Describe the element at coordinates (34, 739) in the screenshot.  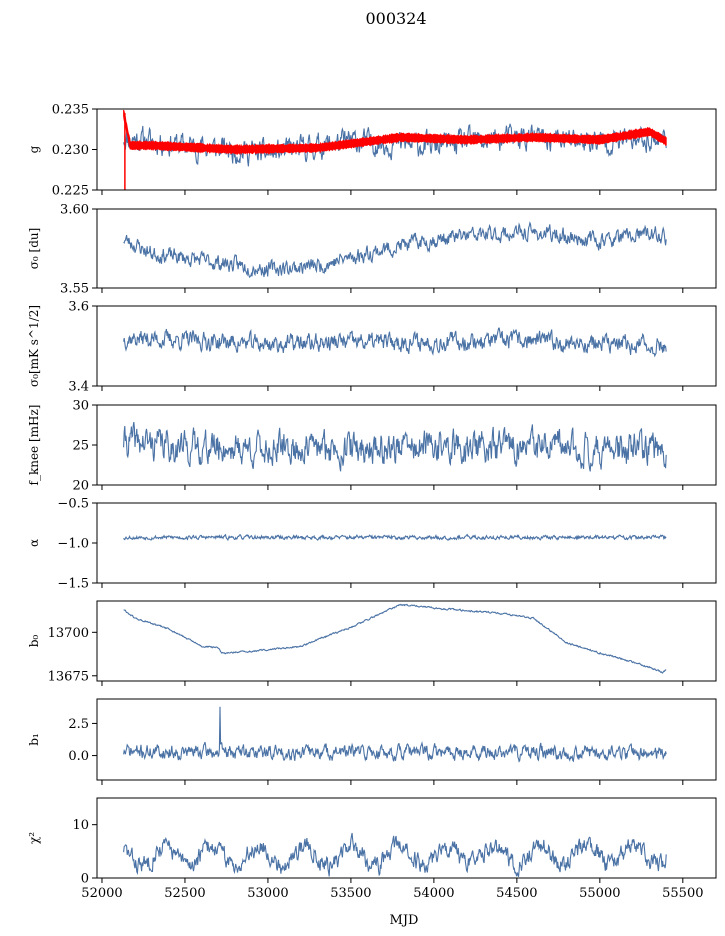
I see `y-axis-label-b1: b₁` at that location.